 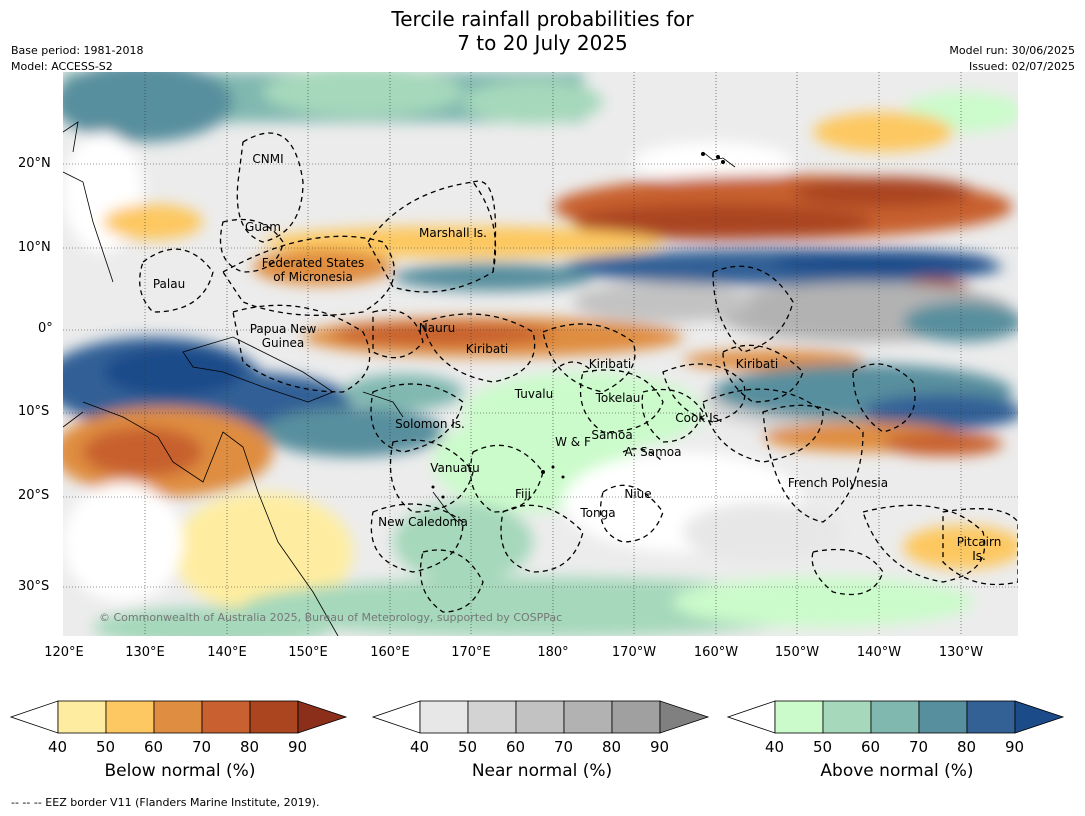 I want to click on meta-left: Base period: 1981-2018 Model: ACCESS-S2, so click(x=77, y=59).